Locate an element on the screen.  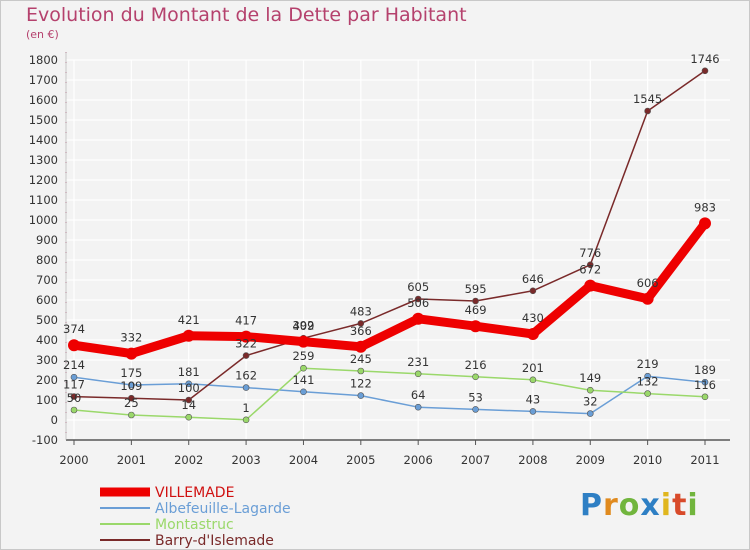
x-tick-label: 2001 is located at coordinates (131, 460).